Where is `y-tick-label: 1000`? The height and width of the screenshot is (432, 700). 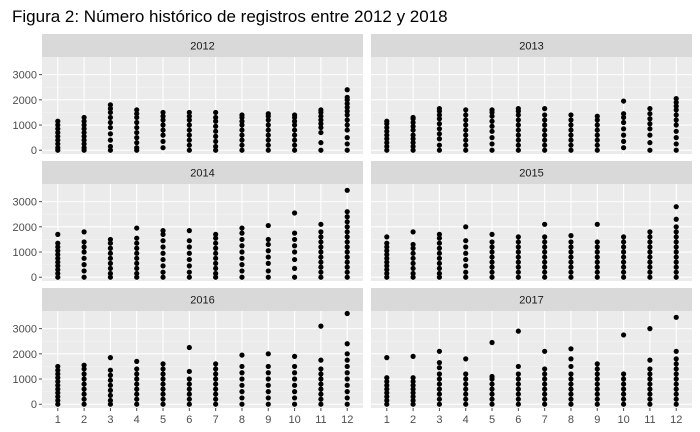 y-tick-label: 1000 is located at coordinates (25, 253).